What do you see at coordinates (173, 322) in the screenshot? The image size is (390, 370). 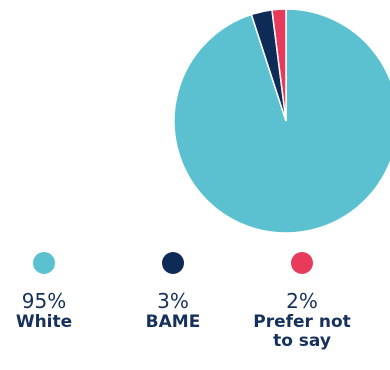 I see `legend-label-bame: BAME` at bounding box center [173, 322].